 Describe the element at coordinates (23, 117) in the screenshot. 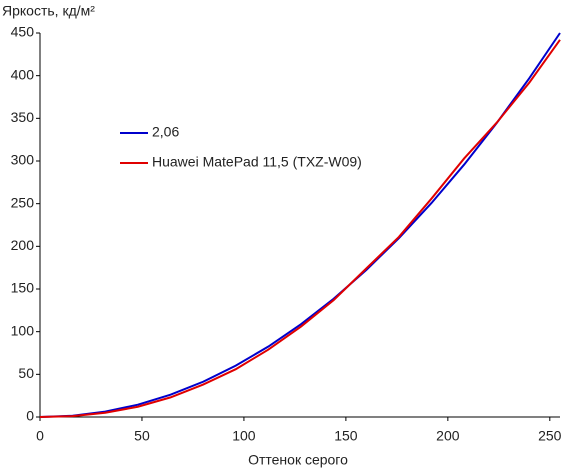

I see `y-tick-label: 350` at that location.